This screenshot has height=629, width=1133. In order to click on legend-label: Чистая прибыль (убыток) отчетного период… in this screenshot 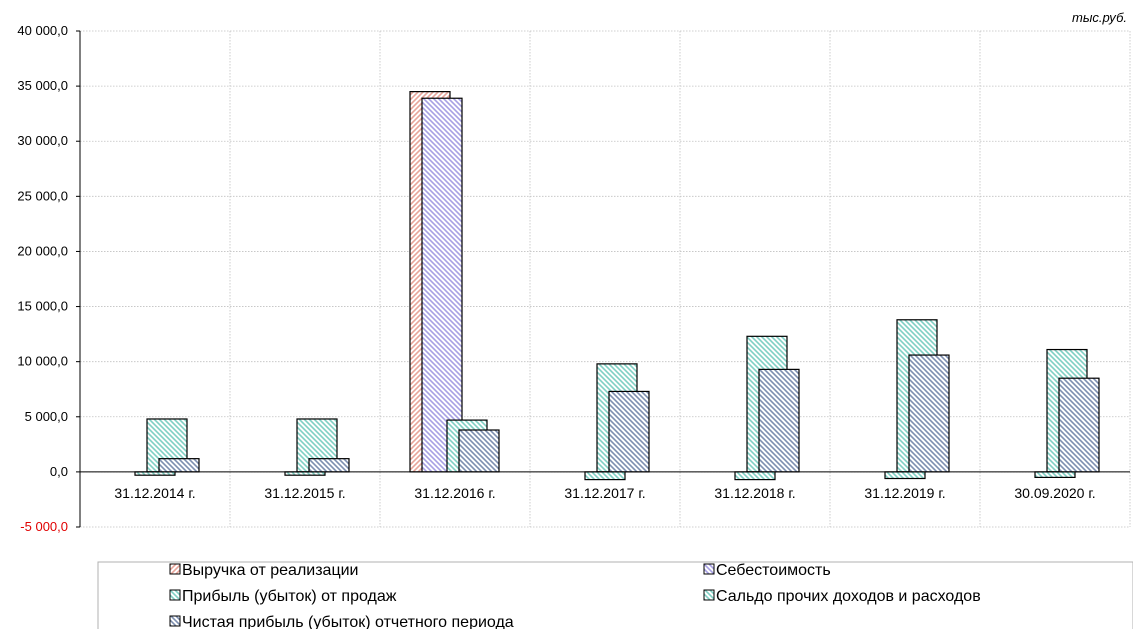, I will do `click(348, 621)`.